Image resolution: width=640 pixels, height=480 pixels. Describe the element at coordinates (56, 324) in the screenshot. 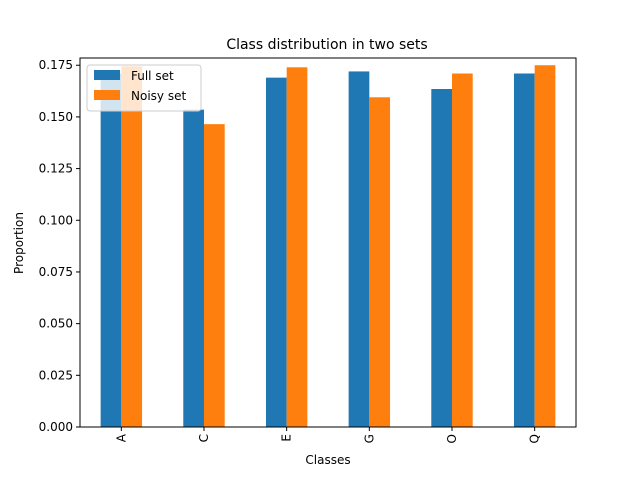

I see `y-tick-label: 0.050` at that location.